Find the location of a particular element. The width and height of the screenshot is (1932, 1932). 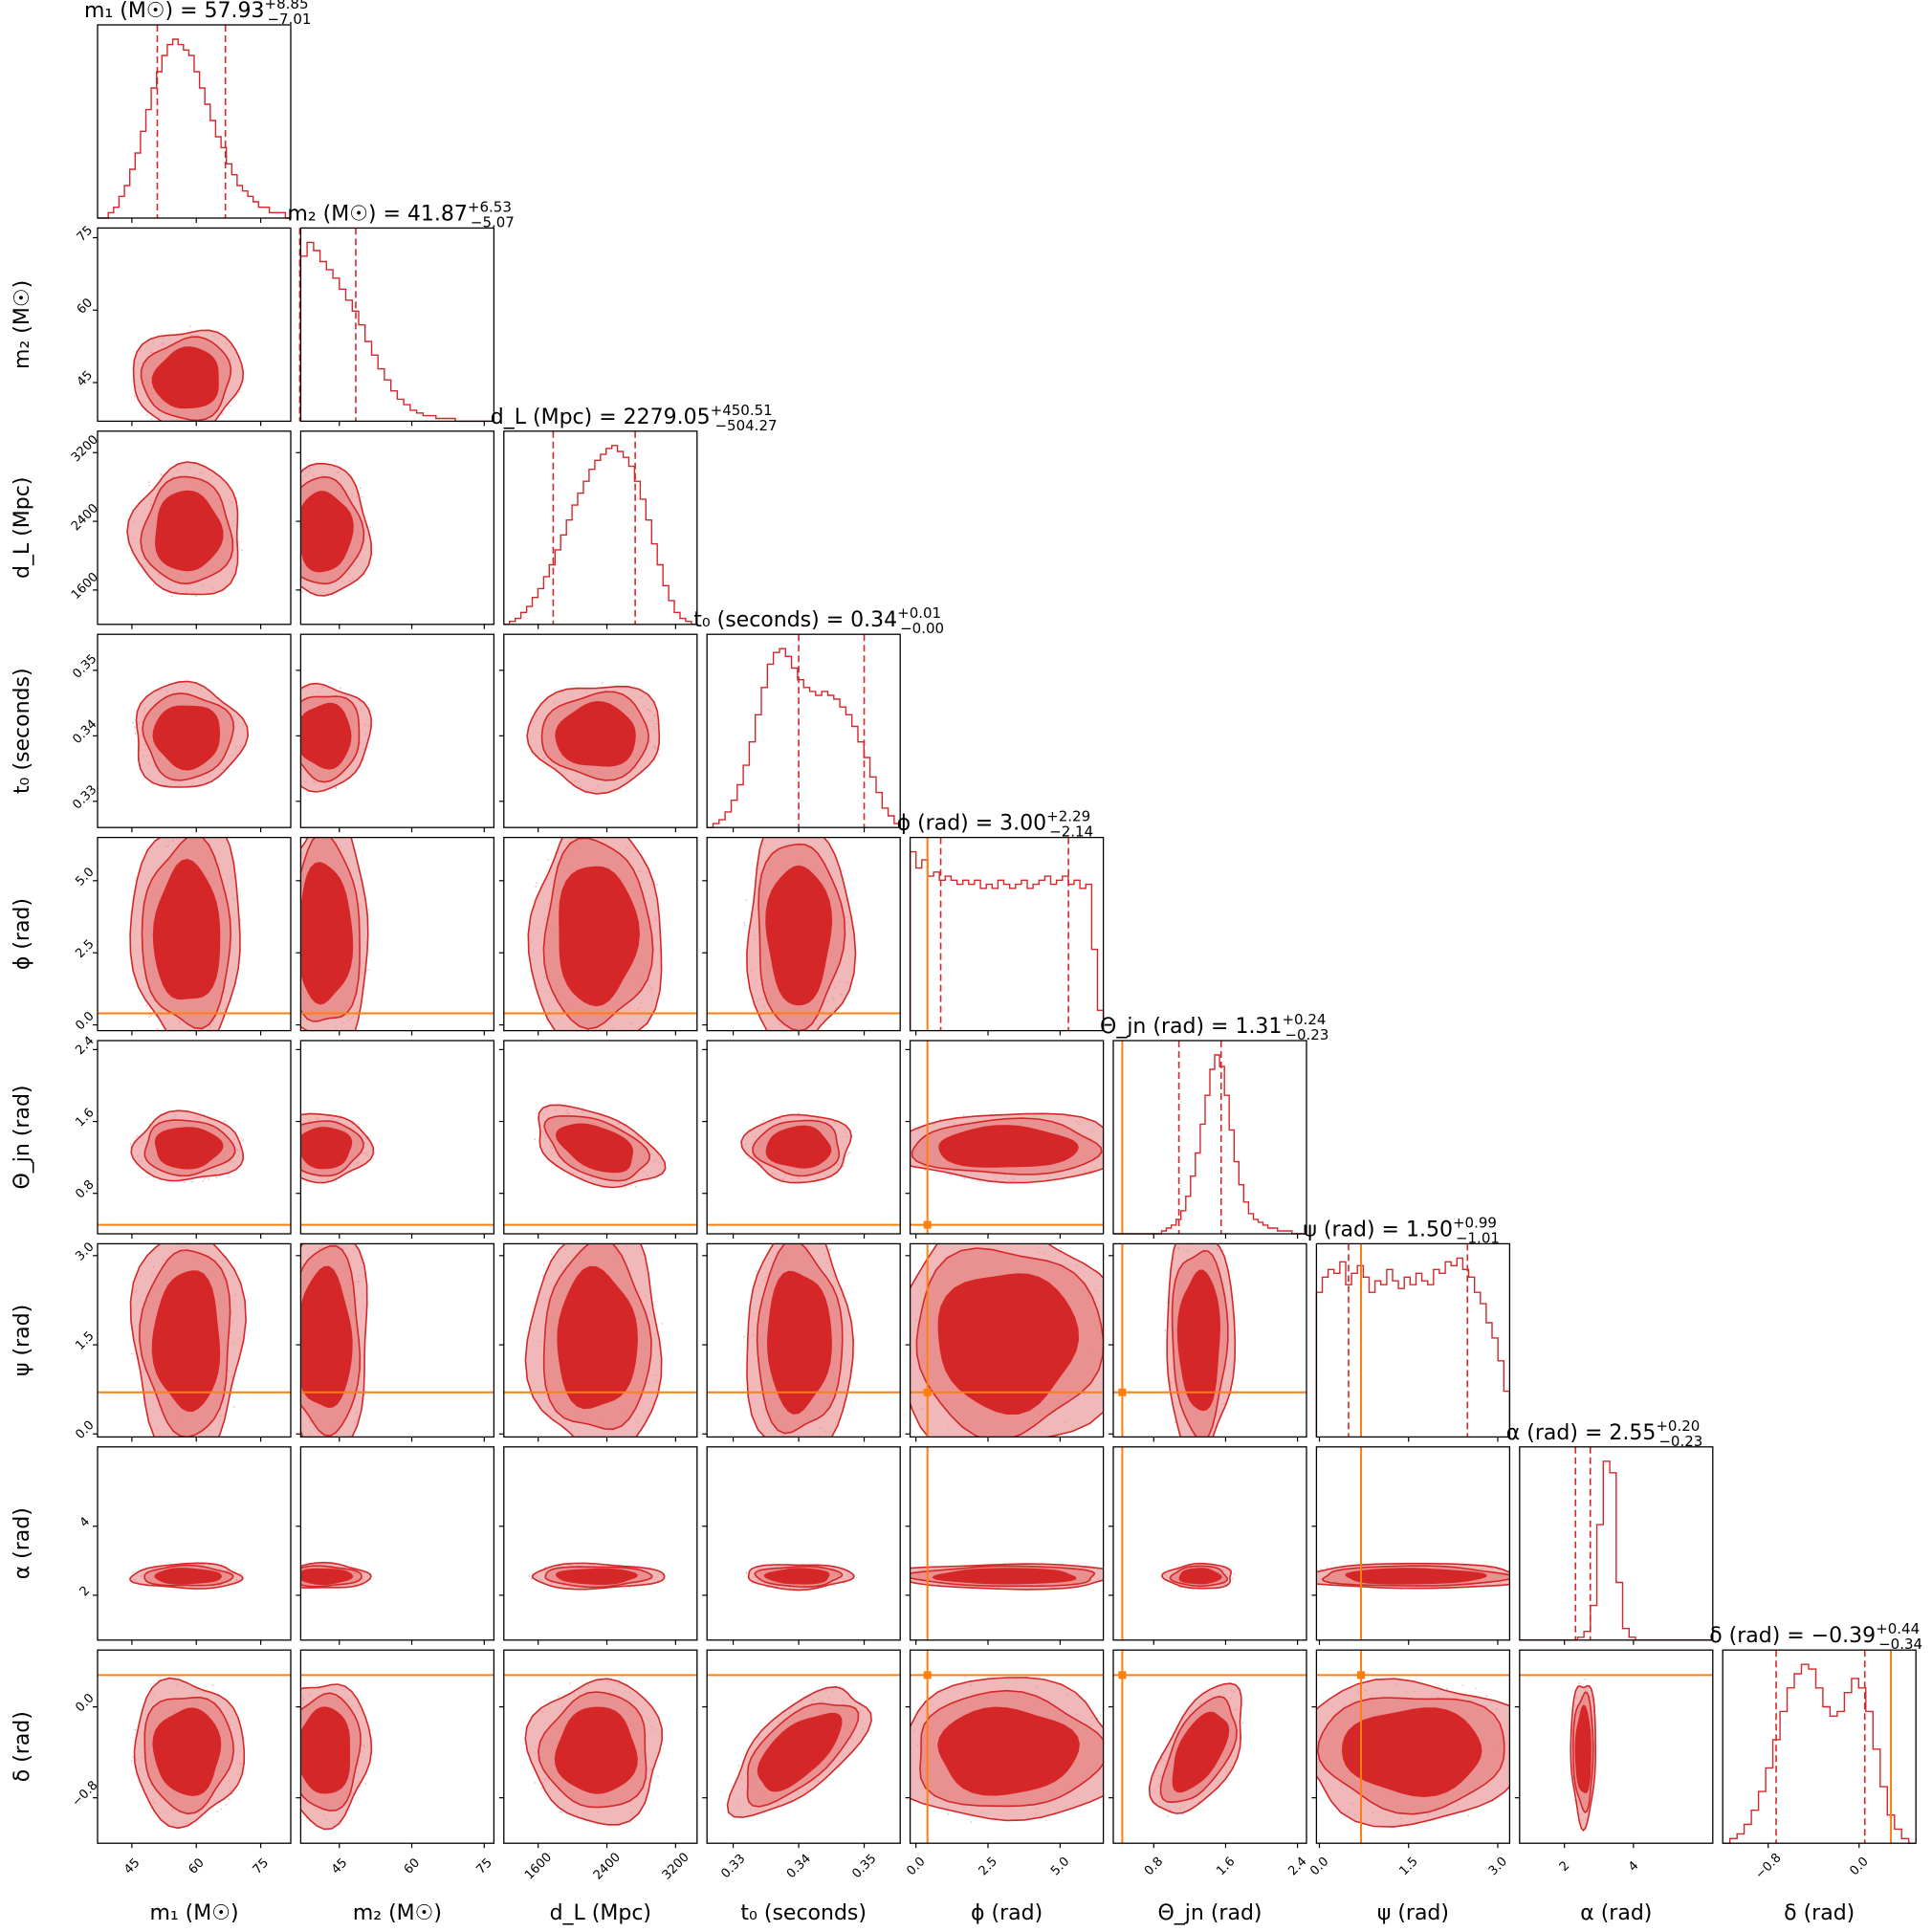

x-tick-label: 0.33 is located at coordinates (733, 1866).